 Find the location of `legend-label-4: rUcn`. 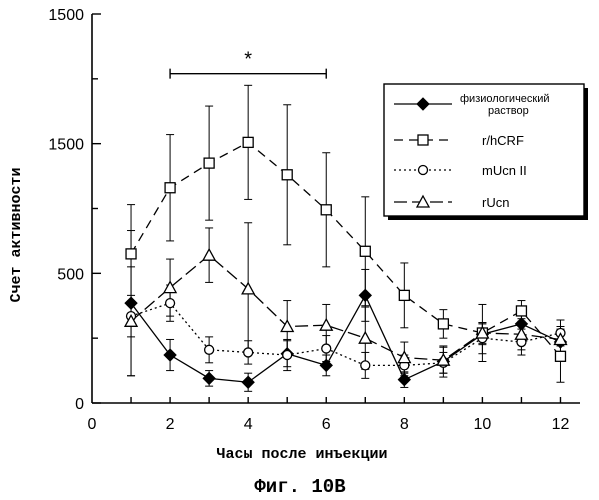

legend-label-4: rUcn is located at coordinates (495, 202).